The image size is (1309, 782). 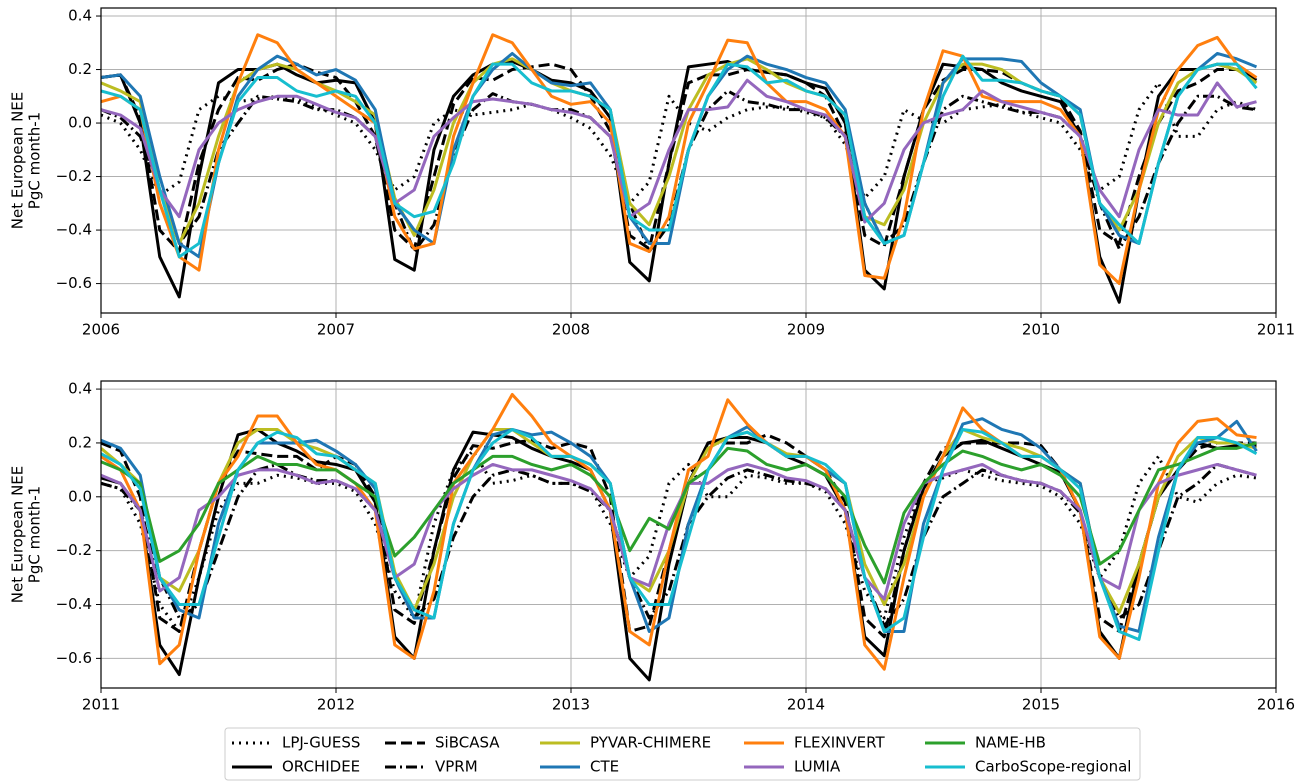 I want to click on x-tick-label: 2015, so click(x=1041, y=705).